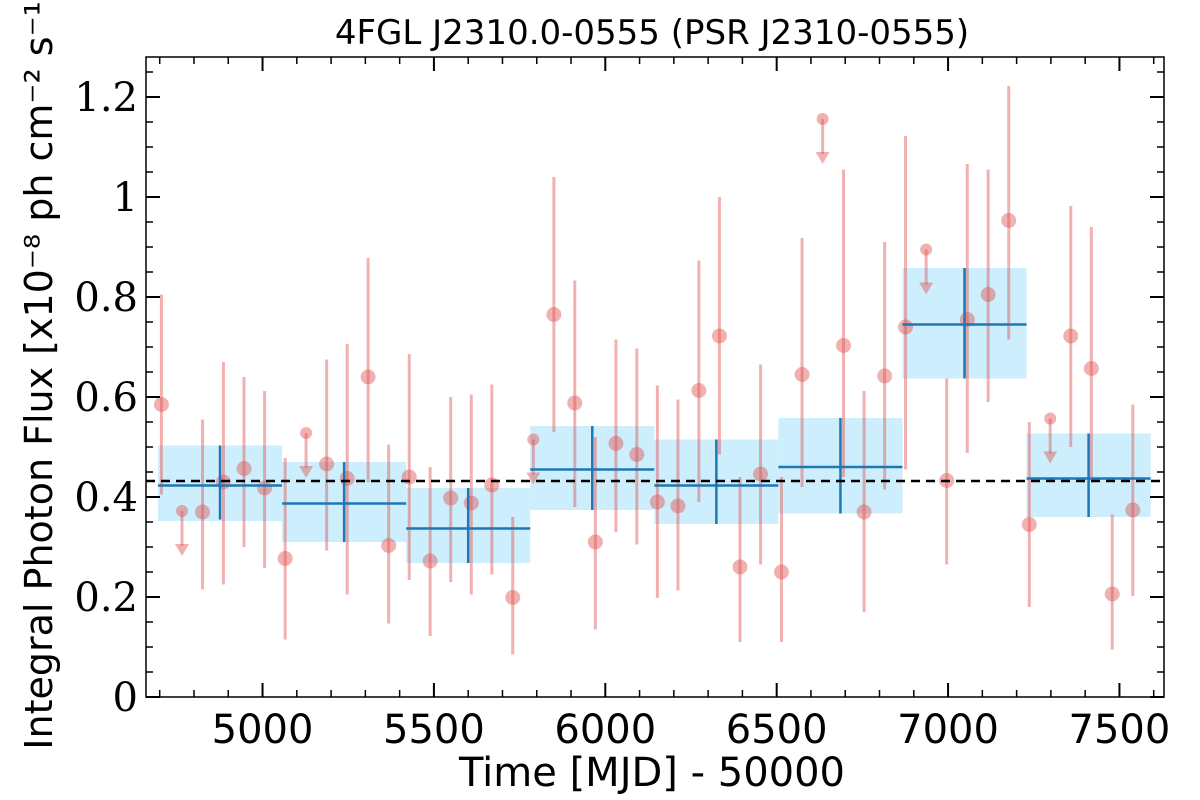  Describe the element at coordinates (39, 375) in the screenshot. I see `y-axis-label: Integral Photon Flux [x10⁻⁸ ph cm⁻² s⁻¹]` at that location.